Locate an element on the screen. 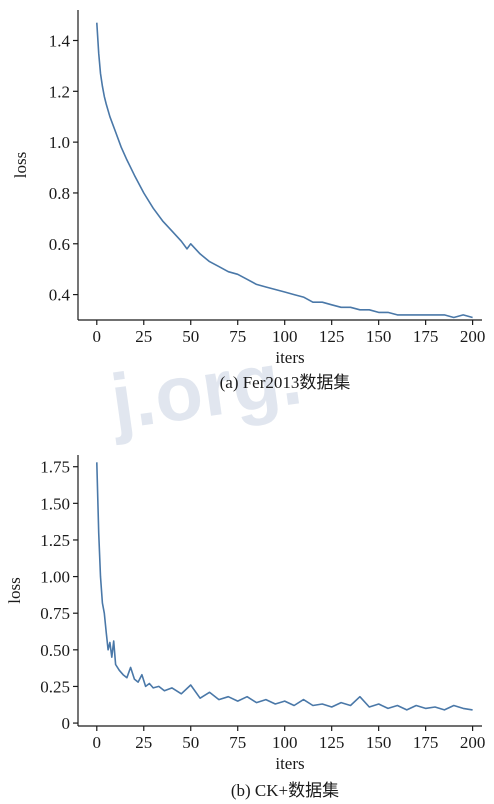  y-tick-label: 0.25 is located at coordinates (55, 686).